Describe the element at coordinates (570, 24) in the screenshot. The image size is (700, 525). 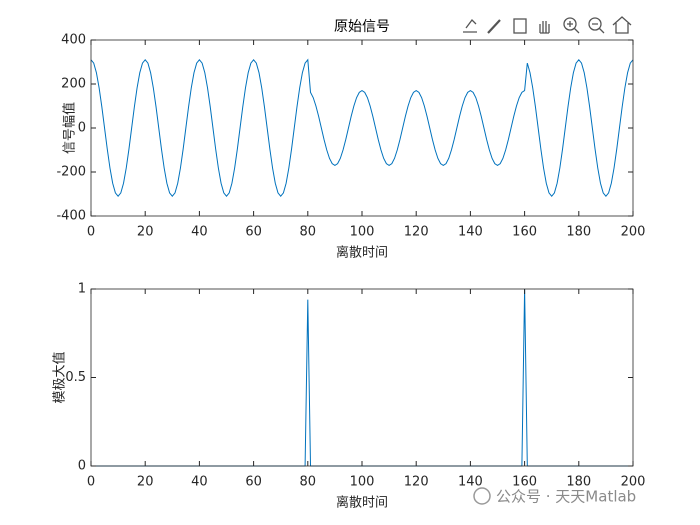
I see `zoom-in-icon` at that location.